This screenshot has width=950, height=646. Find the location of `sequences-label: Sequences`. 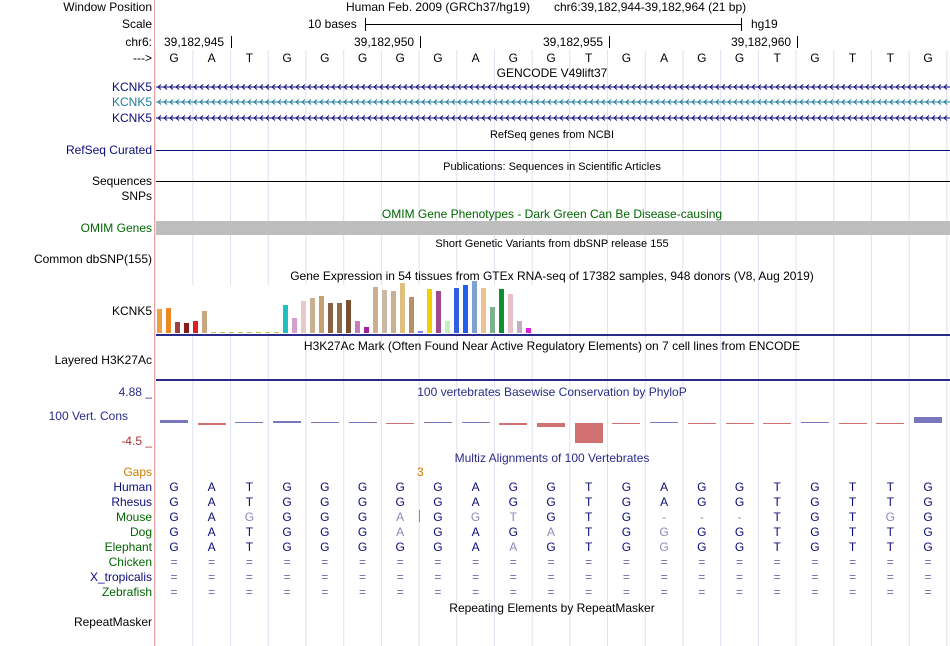

sequences-label: Sequences is located at coordinates (121, 181).